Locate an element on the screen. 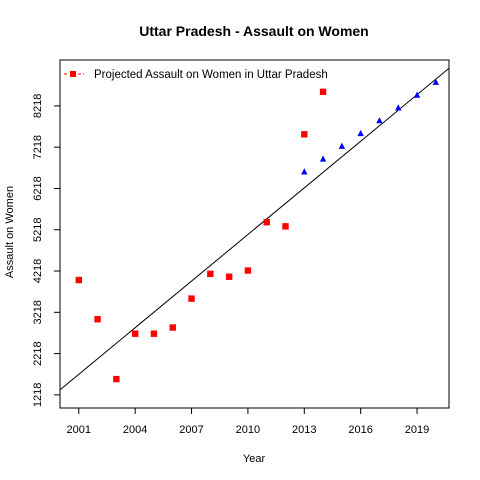 The width and height of the screenshot is (480, 480). x-tick-label-2016: 2016 is located at coordinates (360, 430).